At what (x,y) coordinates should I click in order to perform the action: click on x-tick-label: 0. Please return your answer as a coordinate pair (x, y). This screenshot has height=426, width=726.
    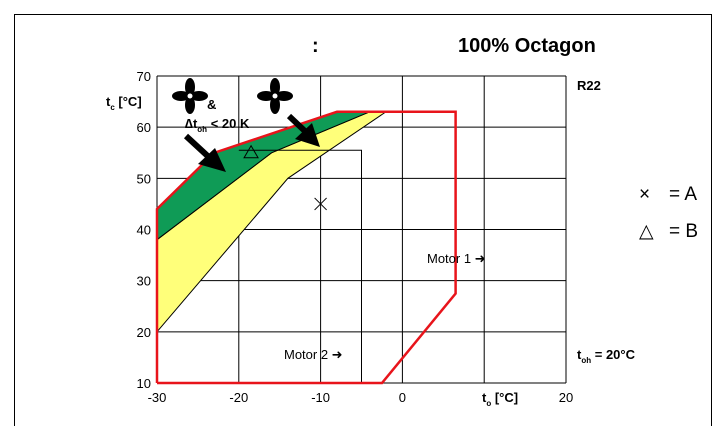
    Looking at the image, I should click on (402, 397).